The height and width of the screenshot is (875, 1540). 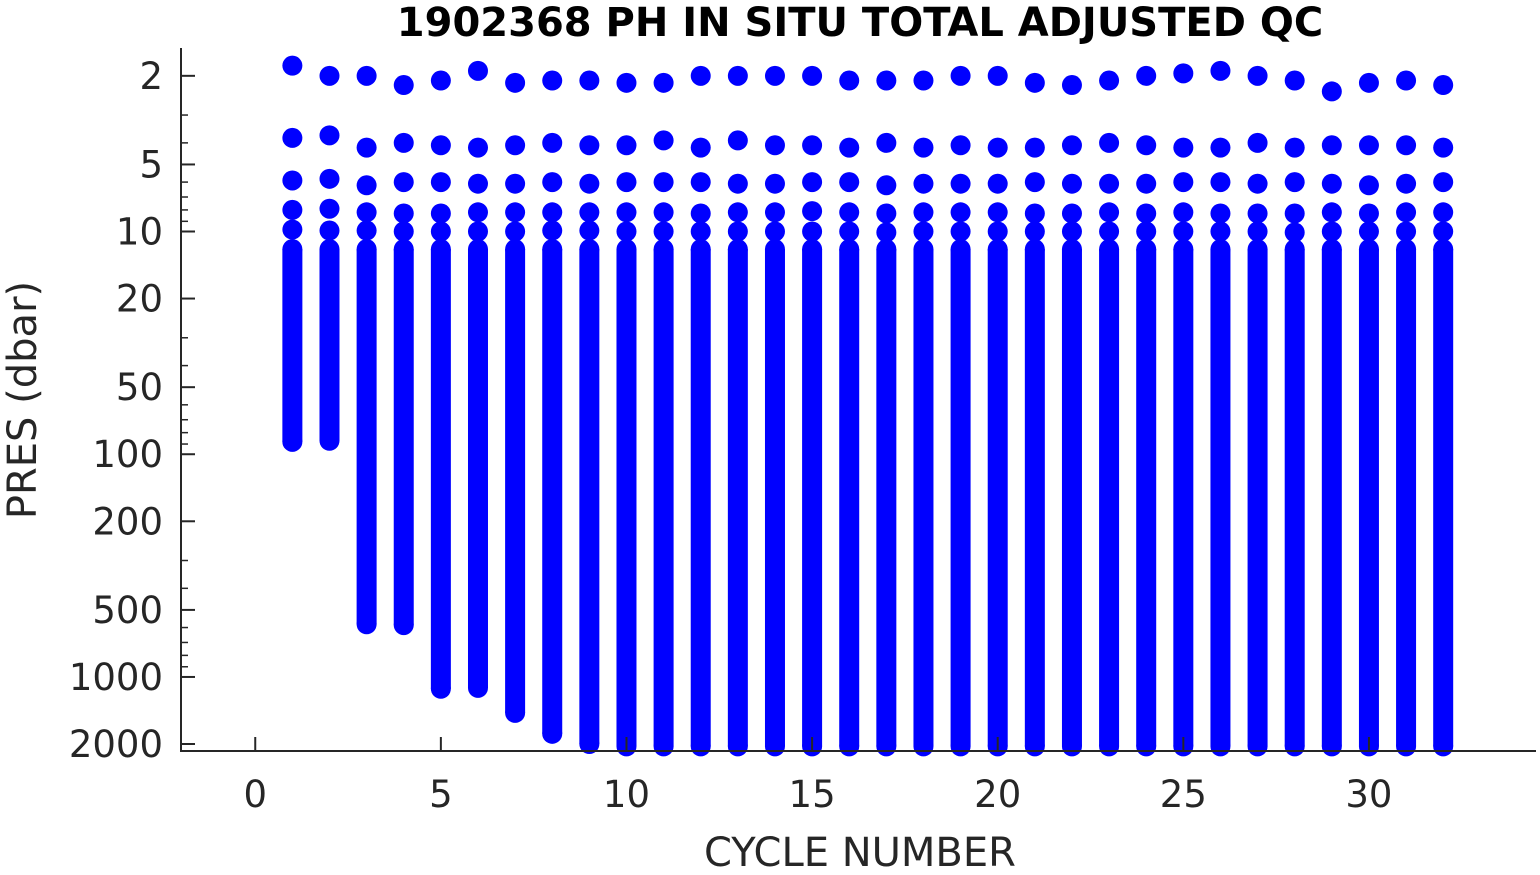 I want to click on y-tick-label: 1000, so click(x=116, y=677).